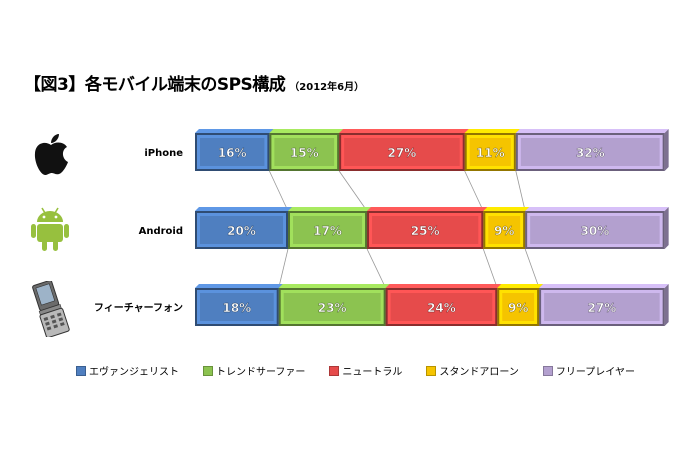  I want to click on legend-item: スタンドアローン, so click(472, 370).